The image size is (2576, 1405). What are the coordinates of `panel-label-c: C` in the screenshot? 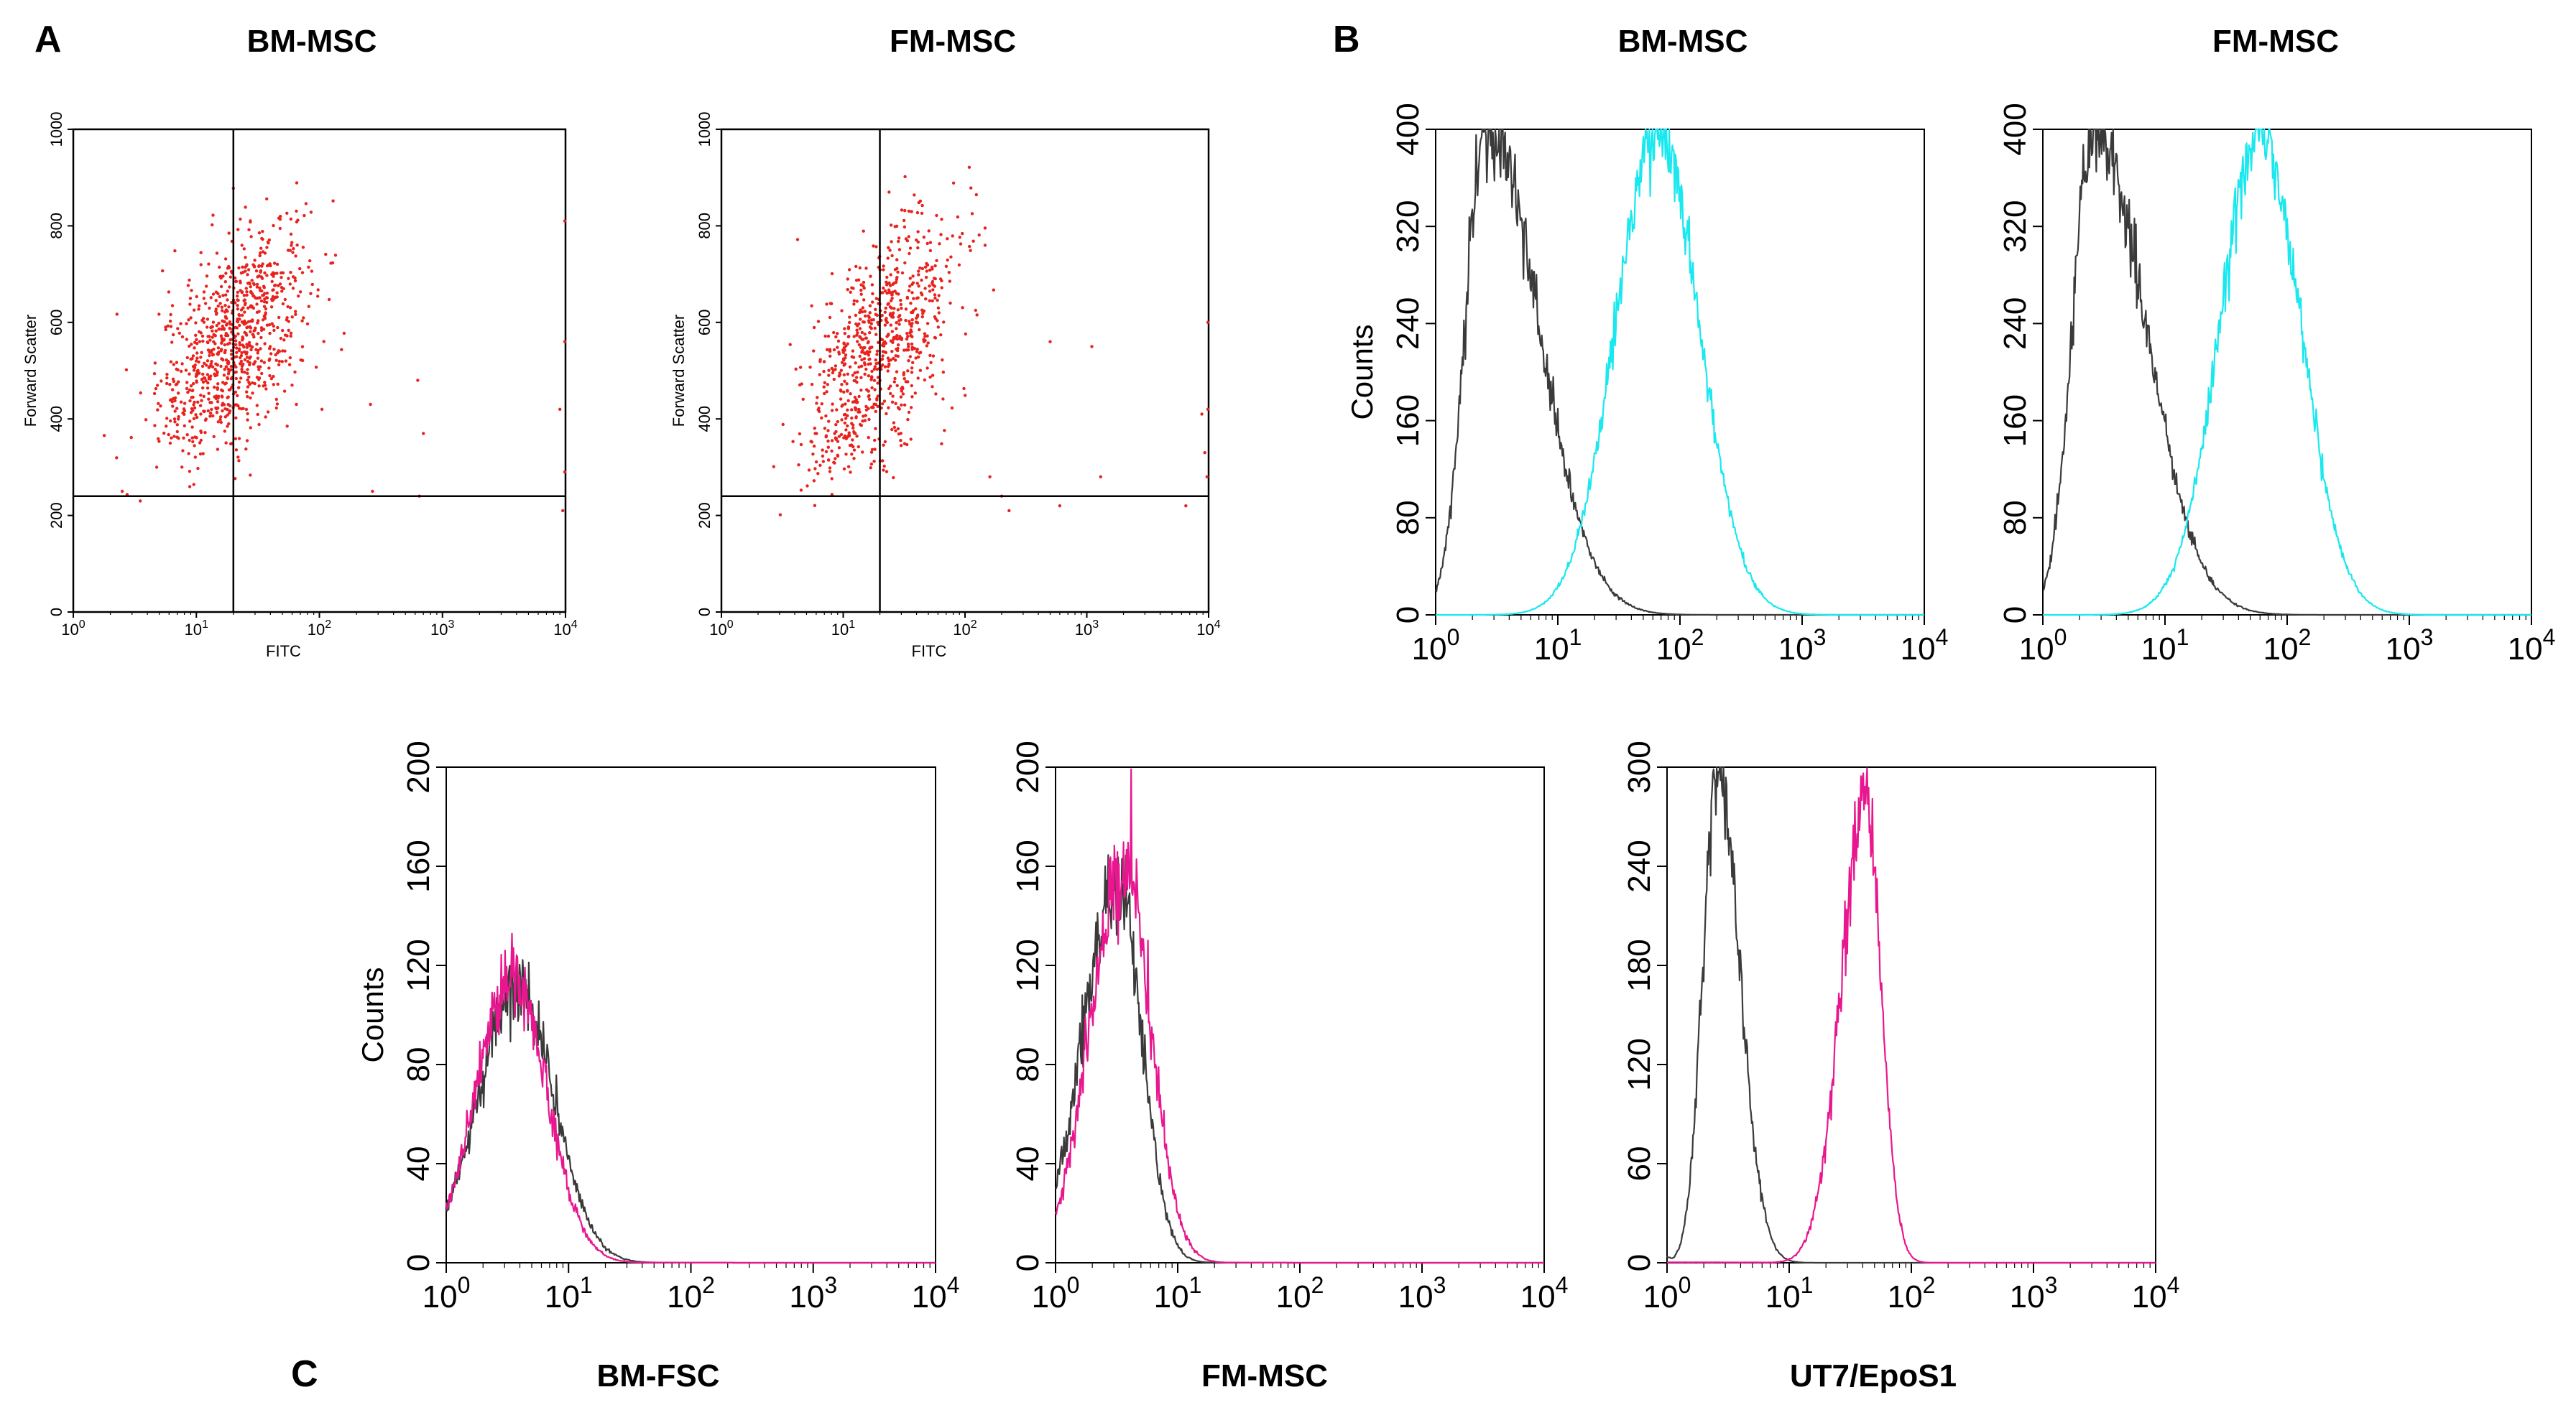 It's located at (304, 1374).